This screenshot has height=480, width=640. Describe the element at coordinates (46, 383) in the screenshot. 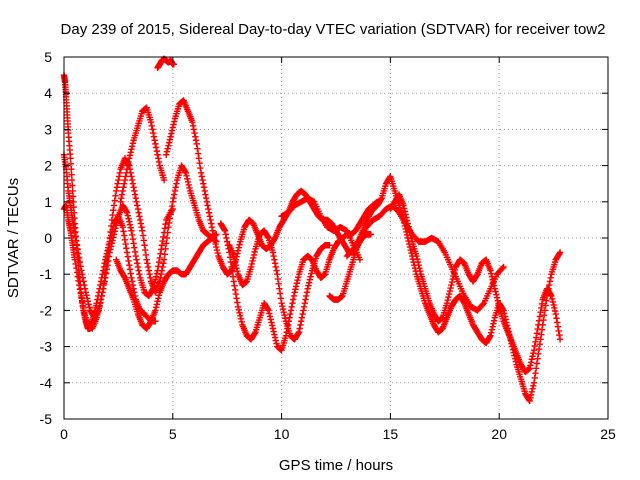

I see `y-tick-label: -4` at that location.